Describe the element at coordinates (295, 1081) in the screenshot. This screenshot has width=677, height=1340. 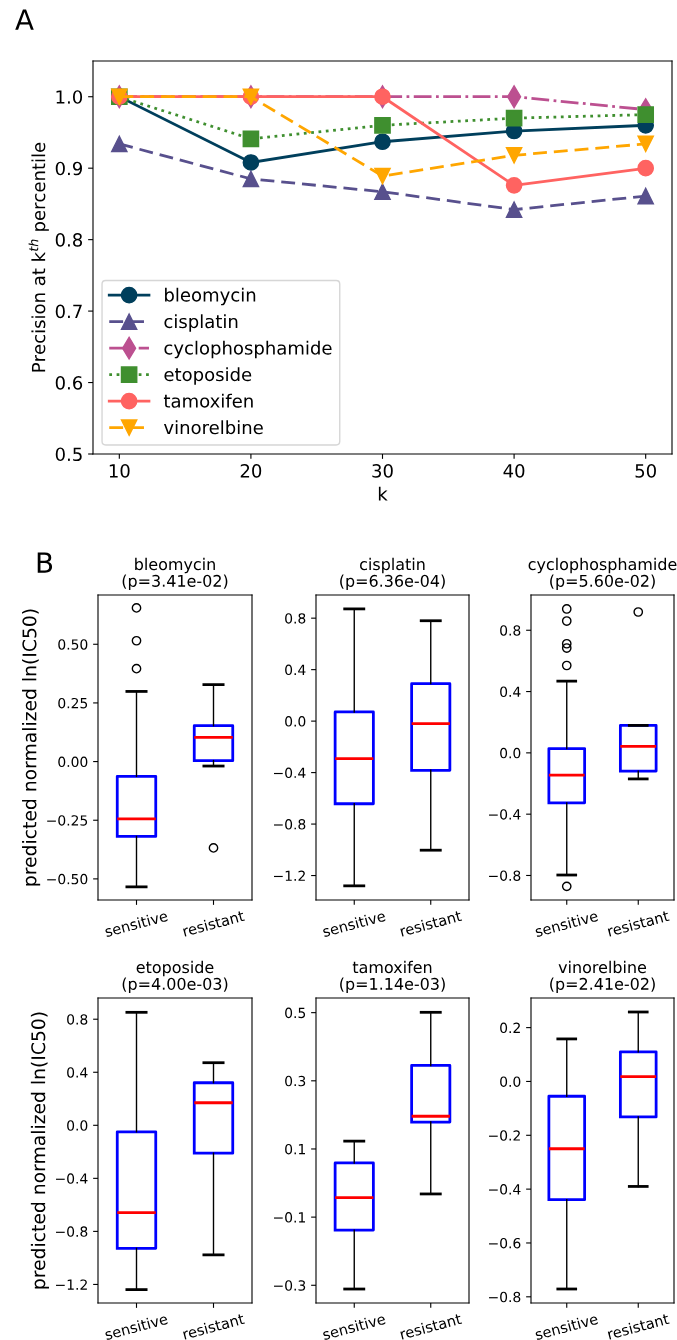
I see `y-tick-label: 0.3` at that location.